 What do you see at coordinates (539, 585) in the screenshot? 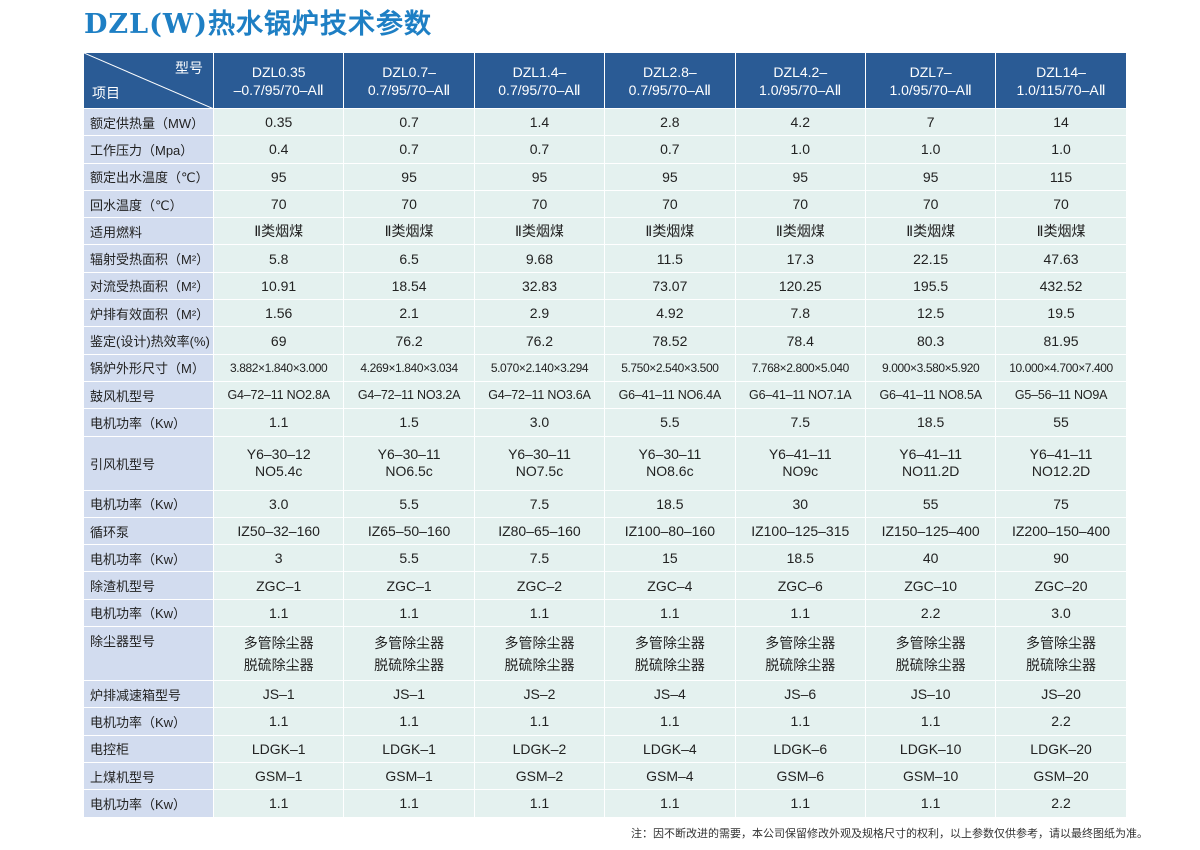
I see `table-cell: ZGC–2` at bounding box center [539, 585].